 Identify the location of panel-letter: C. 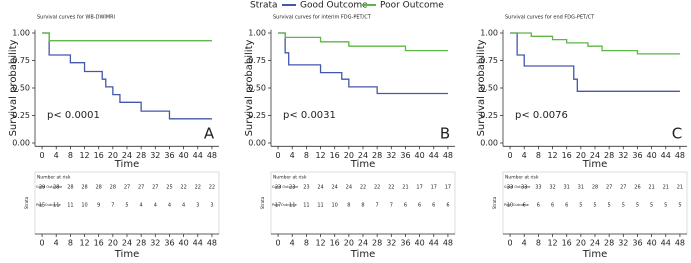
(677, 134).